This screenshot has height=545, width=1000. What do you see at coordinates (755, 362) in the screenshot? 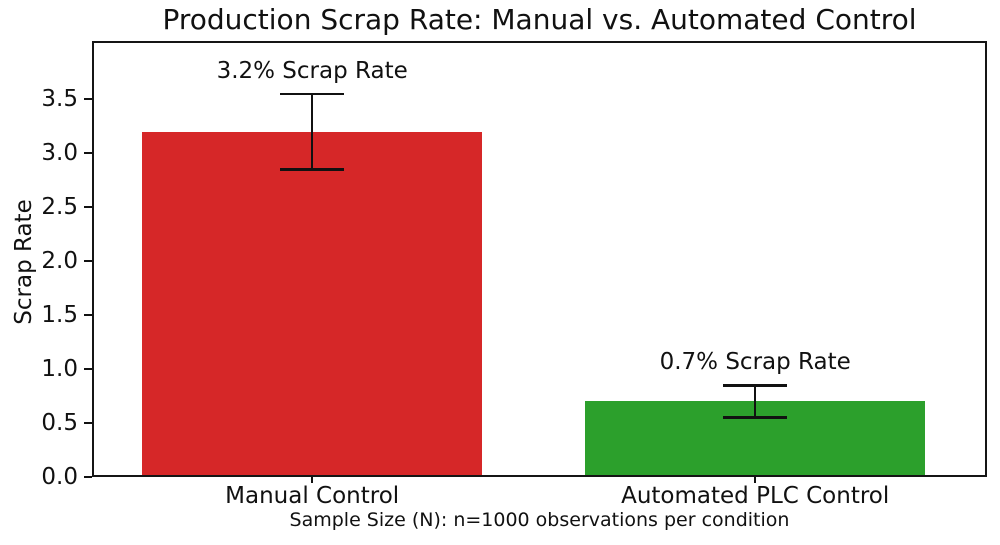
I see `bar-value-annotation: 0.7% Scrap Rate` at bounding box center [755, 362].